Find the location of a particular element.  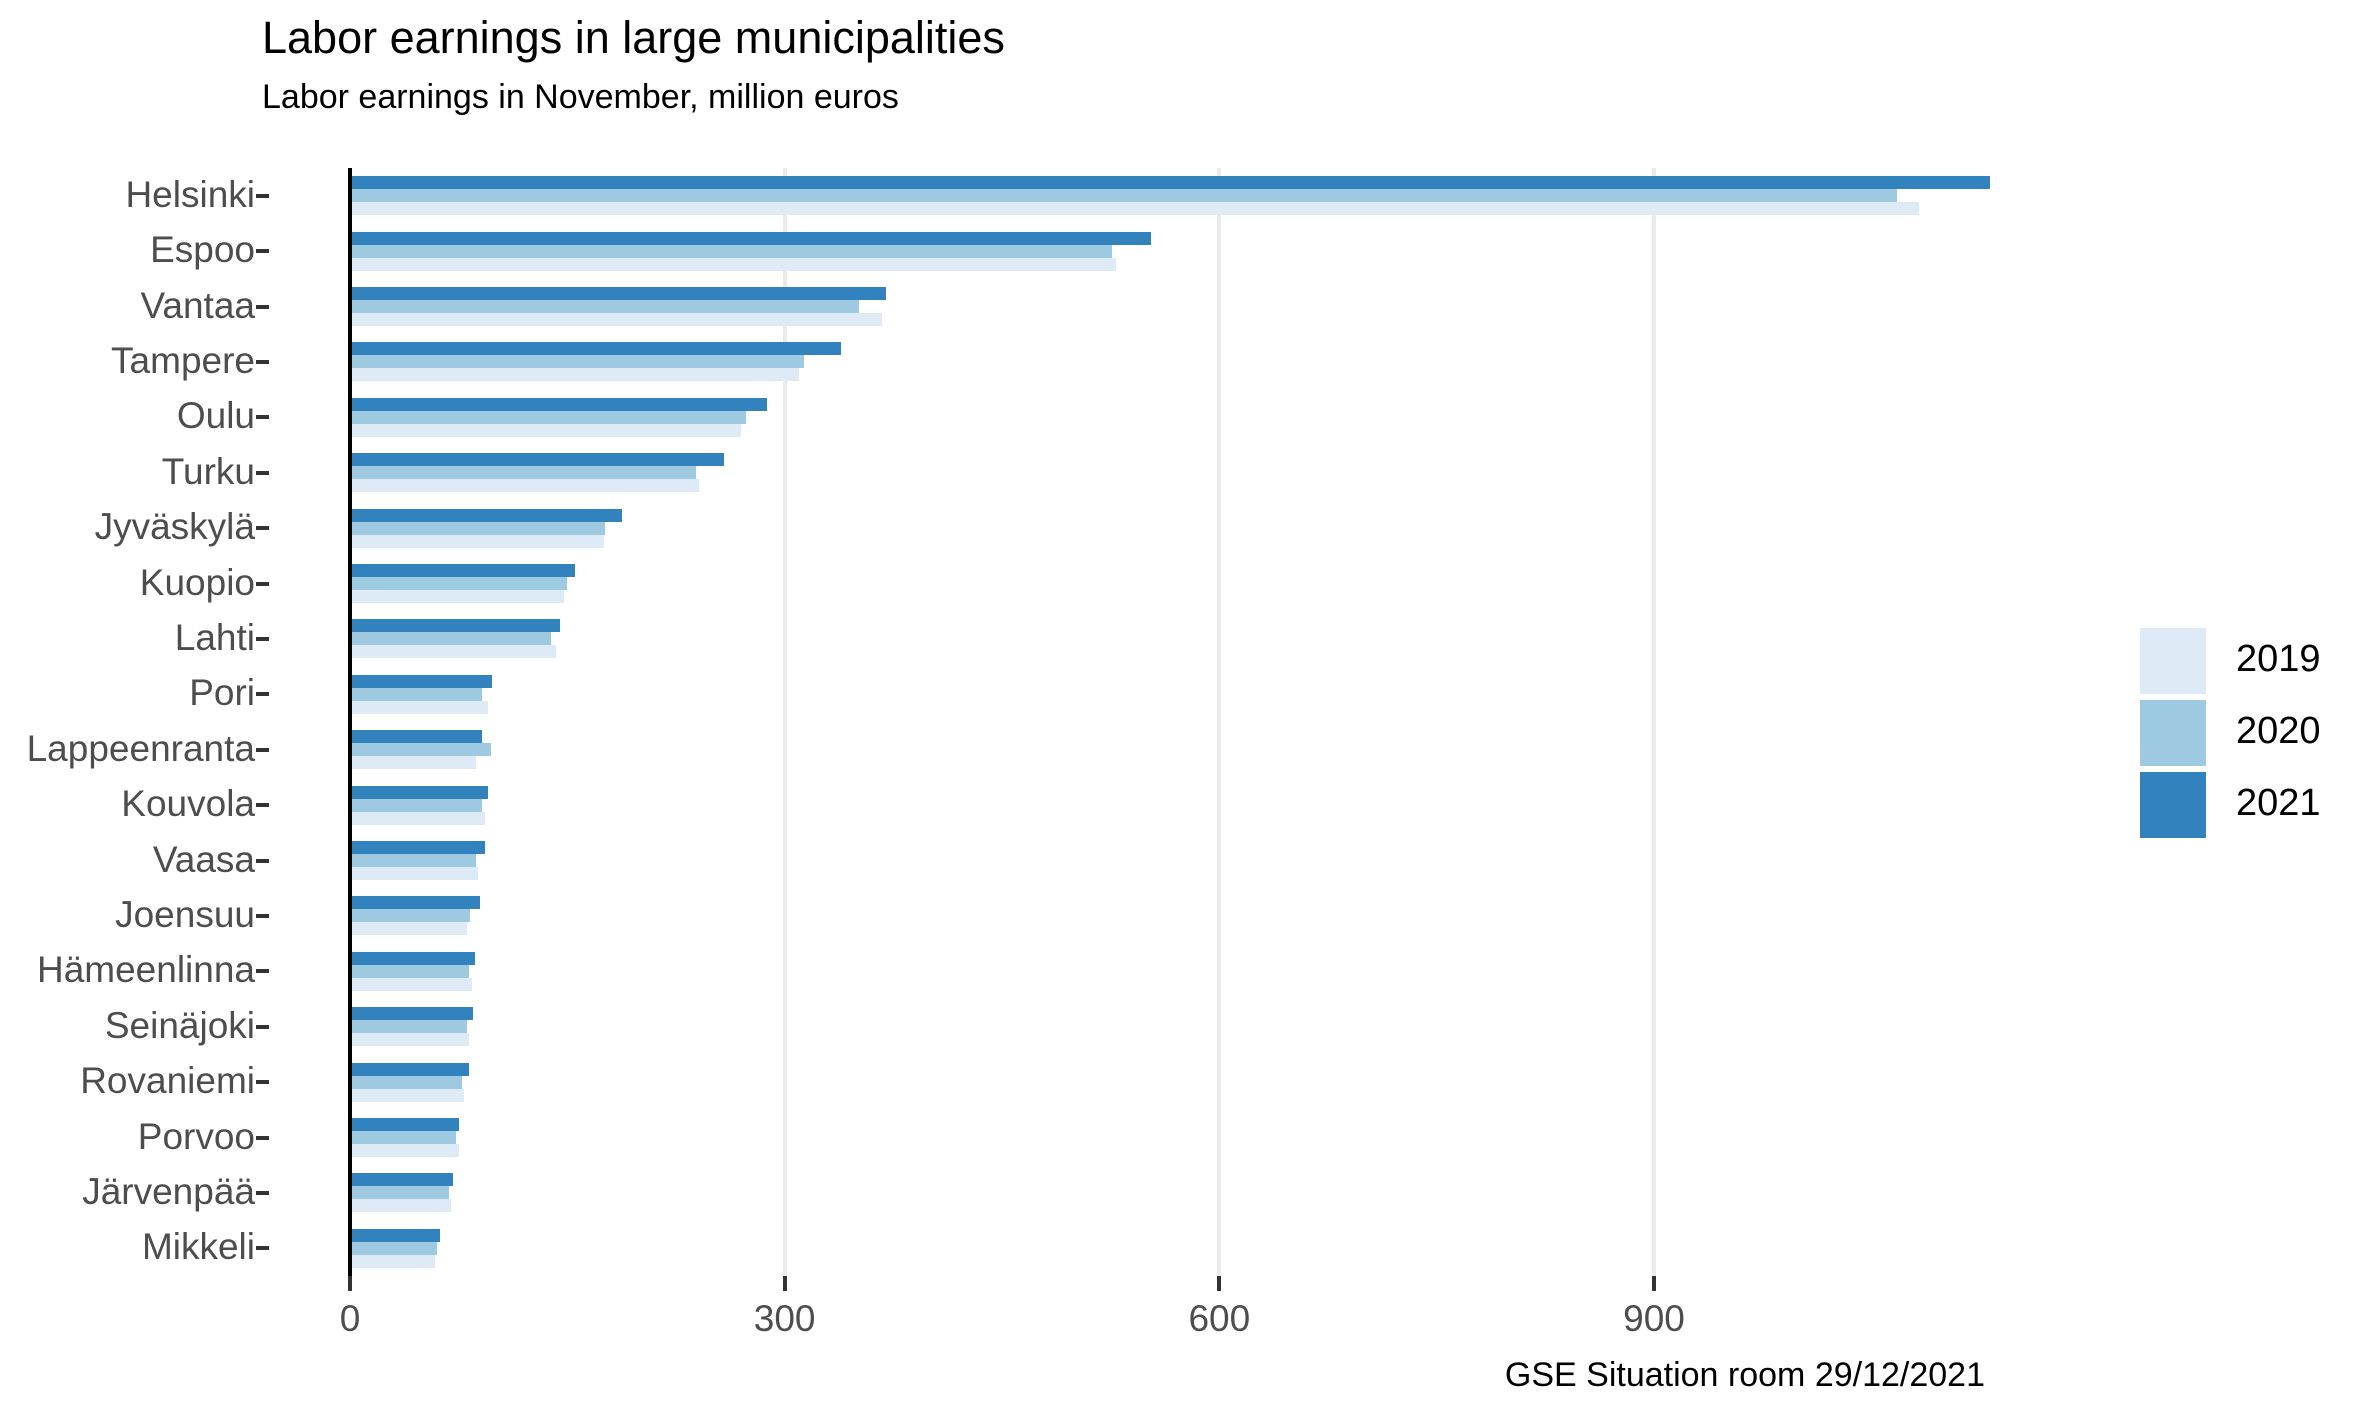

y-tick-seinäjoki is located at coordinates (262, 1026).